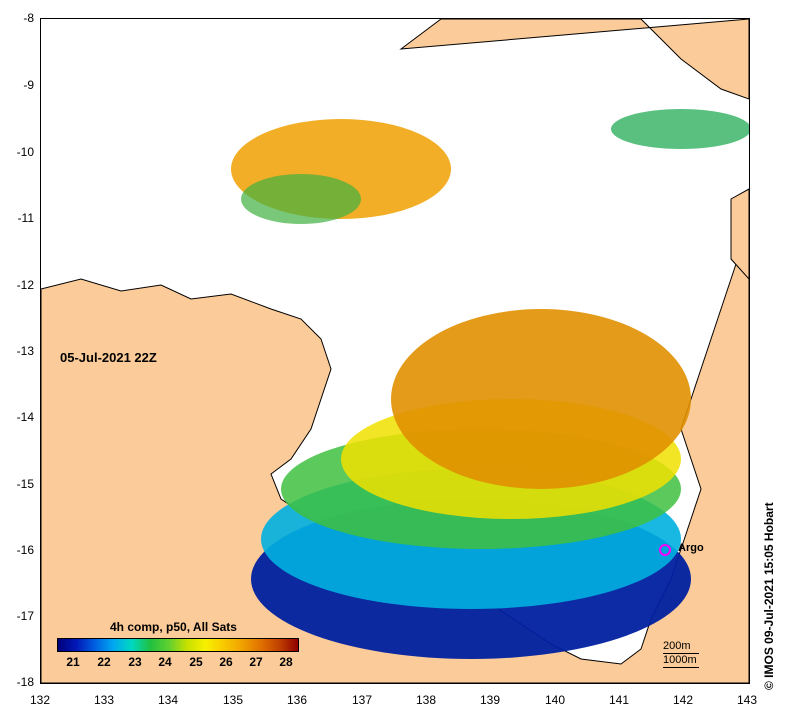 This screenshot has height=716, width=791. I want to click on x-tick: 142, so click(683, 700).